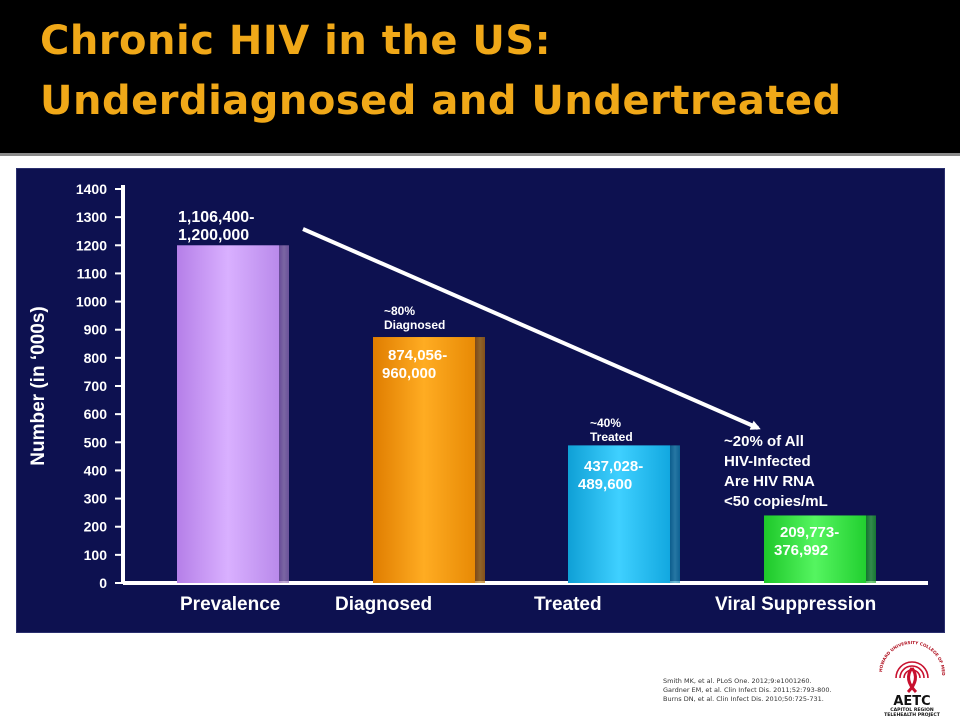 The height and width of the screenshot is (720, 960). Describe the element at coordinates (611, 437) in the screenshot. I see `percent-label: Treated` at that location.